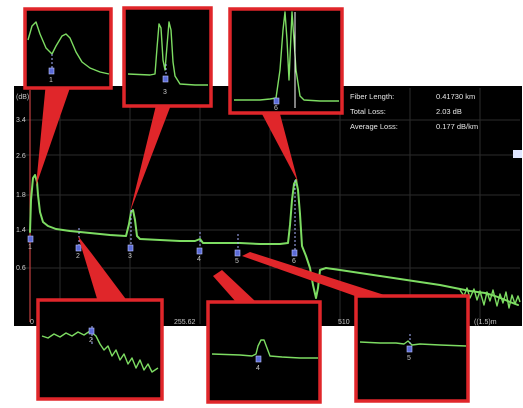 The image size is (523, 408). What do you see at coordinates (264, 352) in the screenshot?
I see `callout-event-4-zoom: 4` at bounding box center [264, 352].